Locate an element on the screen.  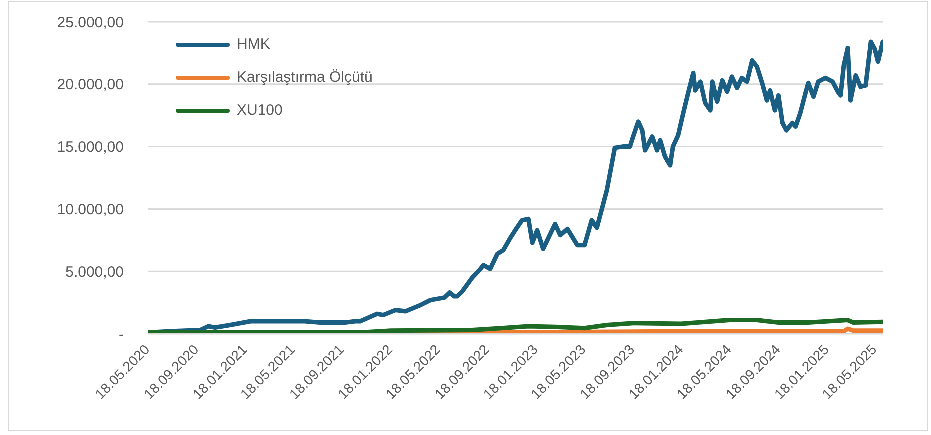
y-tick-label: 15.000,00 is located at coordinates (90, 147).